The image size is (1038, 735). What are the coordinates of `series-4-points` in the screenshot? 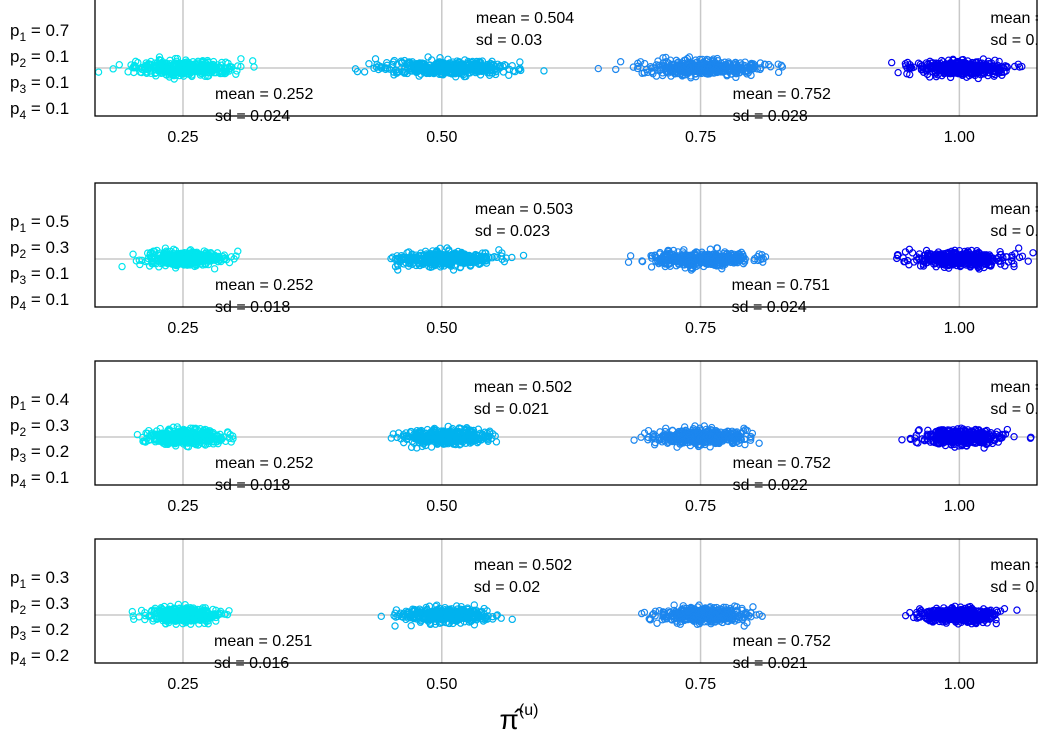 It's located at (966, 438).